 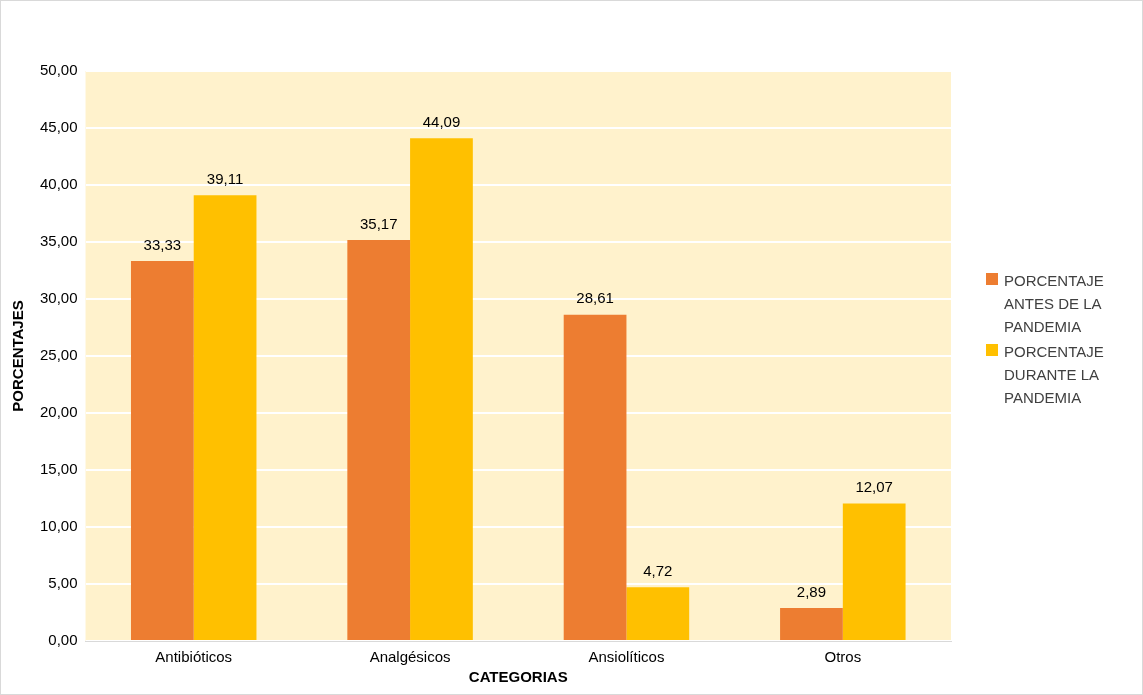 I want to click on y-tick-label: 10,00, so click(x=58, y=526).